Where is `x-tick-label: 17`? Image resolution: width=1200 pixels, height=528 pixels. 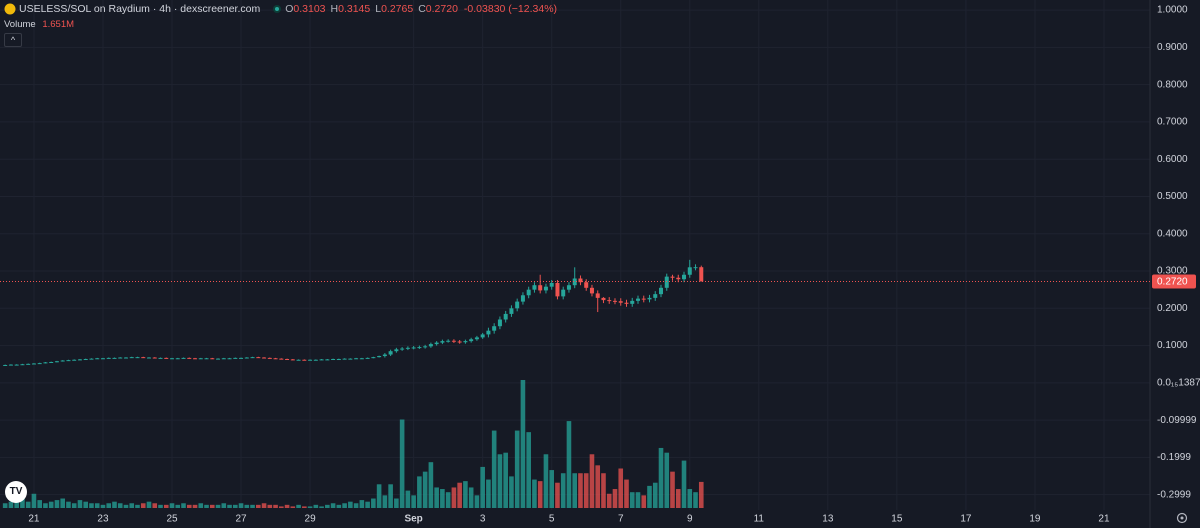
x-tick-label: 17 is located at coordinates (966, 519).